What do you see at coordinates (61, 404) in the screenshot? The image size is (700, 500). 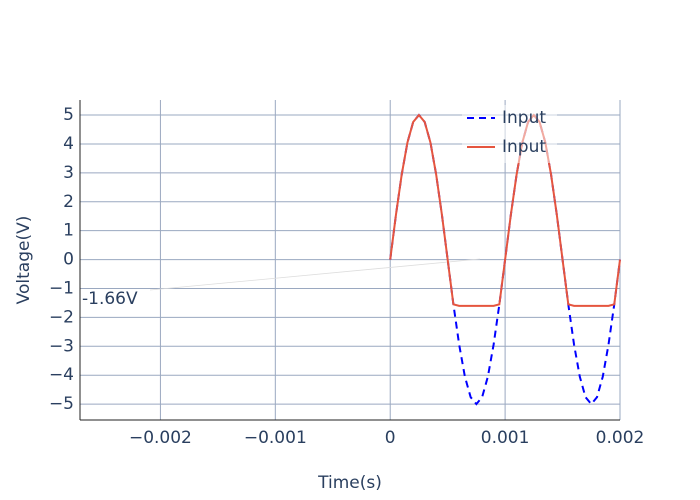 I see `y-tick-label: −5` at bounding box center [61, 404].